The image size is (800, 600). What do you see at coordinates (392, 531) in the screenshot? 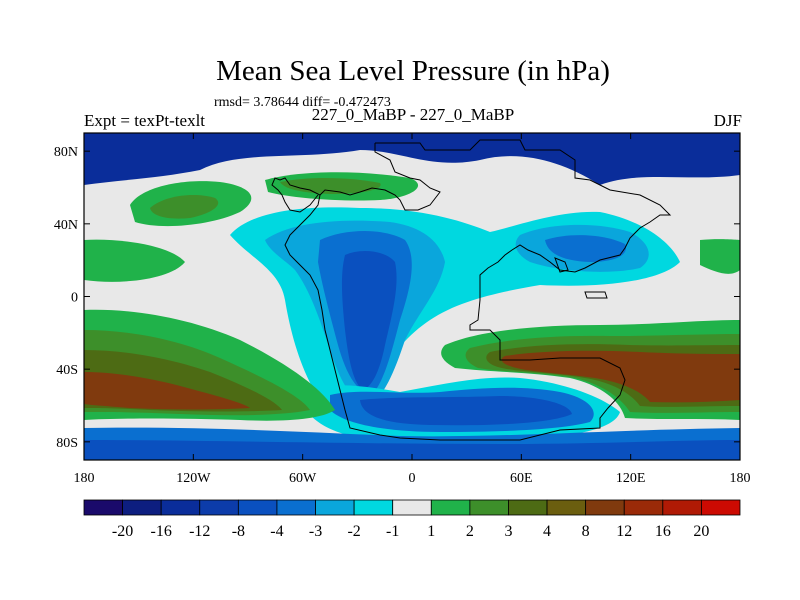
I see `colorbar-label: -1` at bounding box center [392, 531].